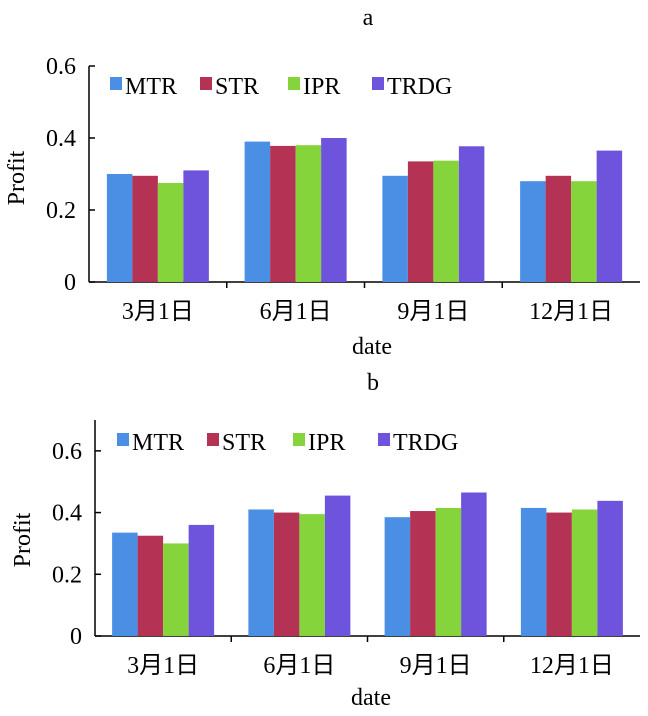 The width and height of the screenshot is (648, 716). I want to click on legend-b: MTR STR IPR TRDG, so click(287, 443).